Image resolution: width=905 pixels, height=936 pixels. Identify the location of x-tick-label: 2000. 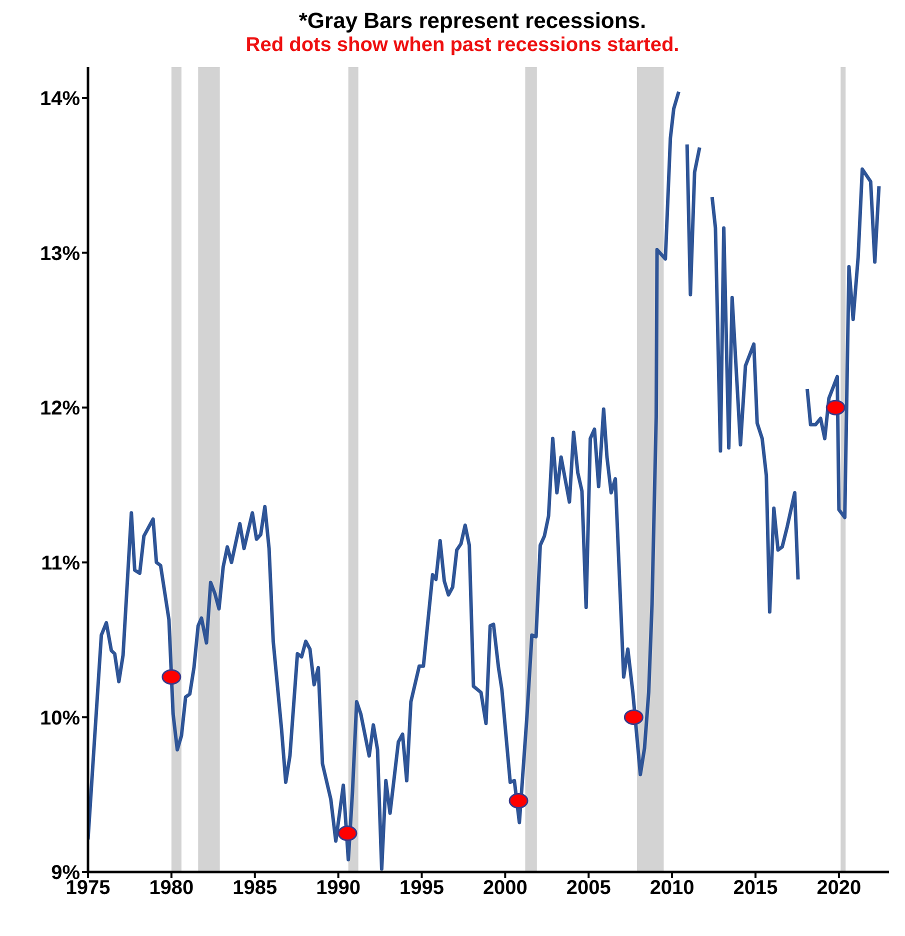
(505, 888).